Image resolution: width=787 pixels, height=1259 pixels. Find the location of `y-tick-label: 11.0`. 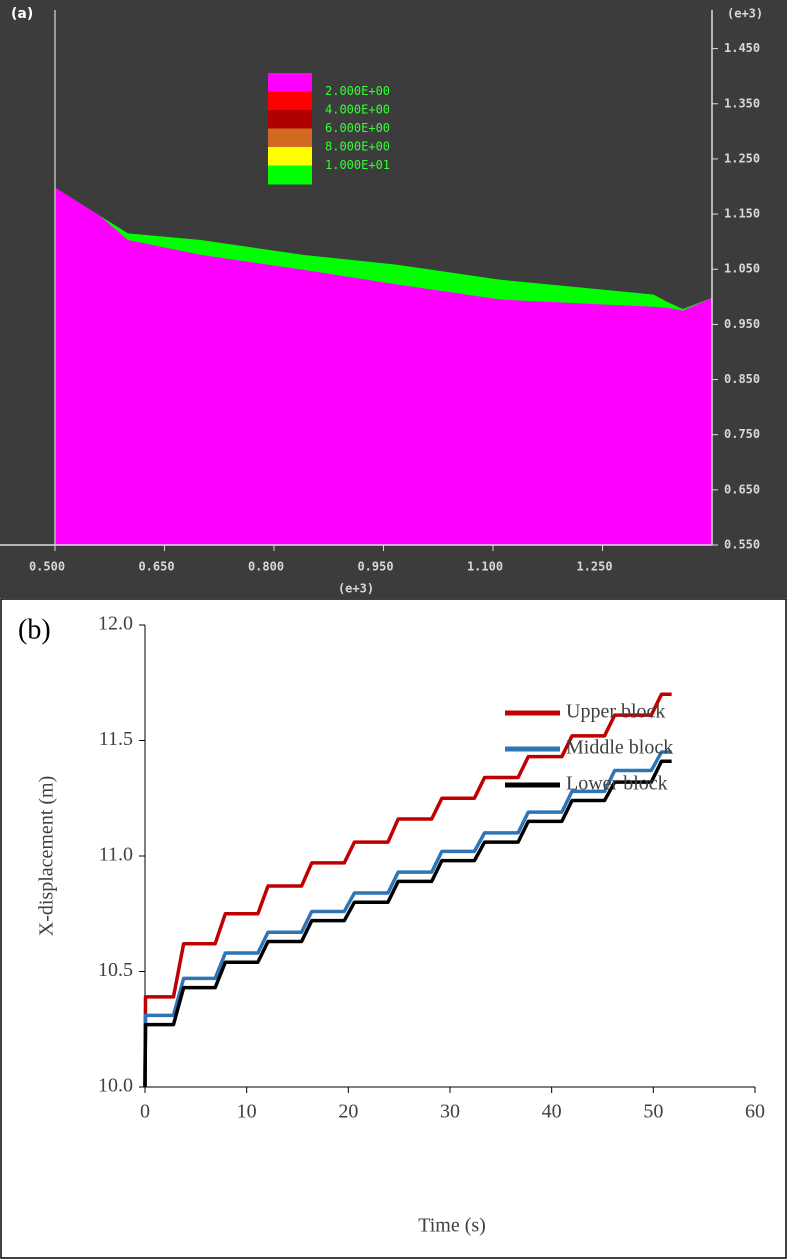

y-tick-label: 11.0 is located at coordinates (116, 855).